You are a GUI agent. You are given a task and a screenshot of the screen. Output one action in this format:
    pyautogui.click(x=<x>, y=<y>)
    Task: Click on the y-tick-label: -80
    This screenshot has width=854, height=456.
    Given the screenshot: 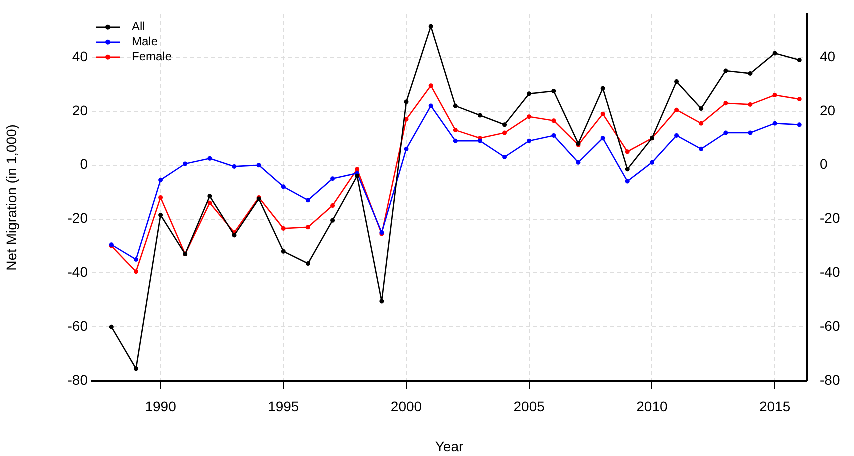 What is the action you would take?
    pyautogui.click(x=78, y=380)
    